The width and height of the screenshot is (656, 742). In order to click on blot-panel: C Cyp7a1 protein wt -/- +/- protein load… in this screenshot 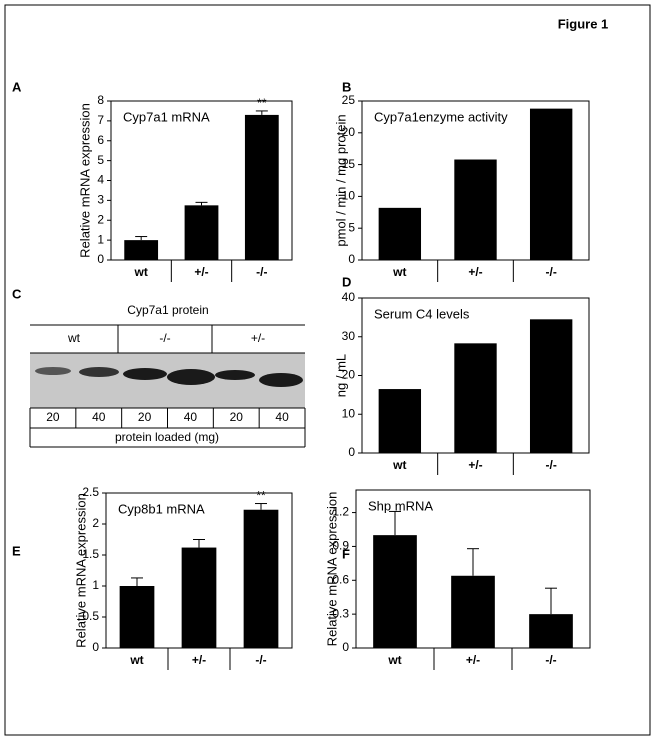, I will do `click(159, 367)`.